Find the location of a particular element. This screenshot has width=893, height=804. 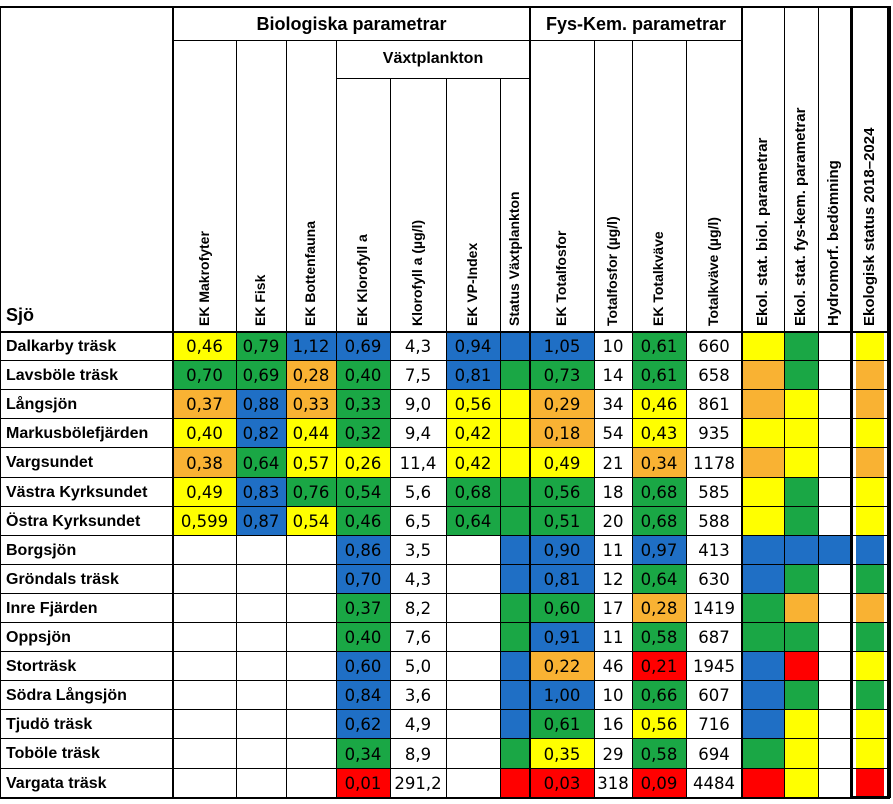

value-cell: 0,58 is located at coordinates (659, 637).